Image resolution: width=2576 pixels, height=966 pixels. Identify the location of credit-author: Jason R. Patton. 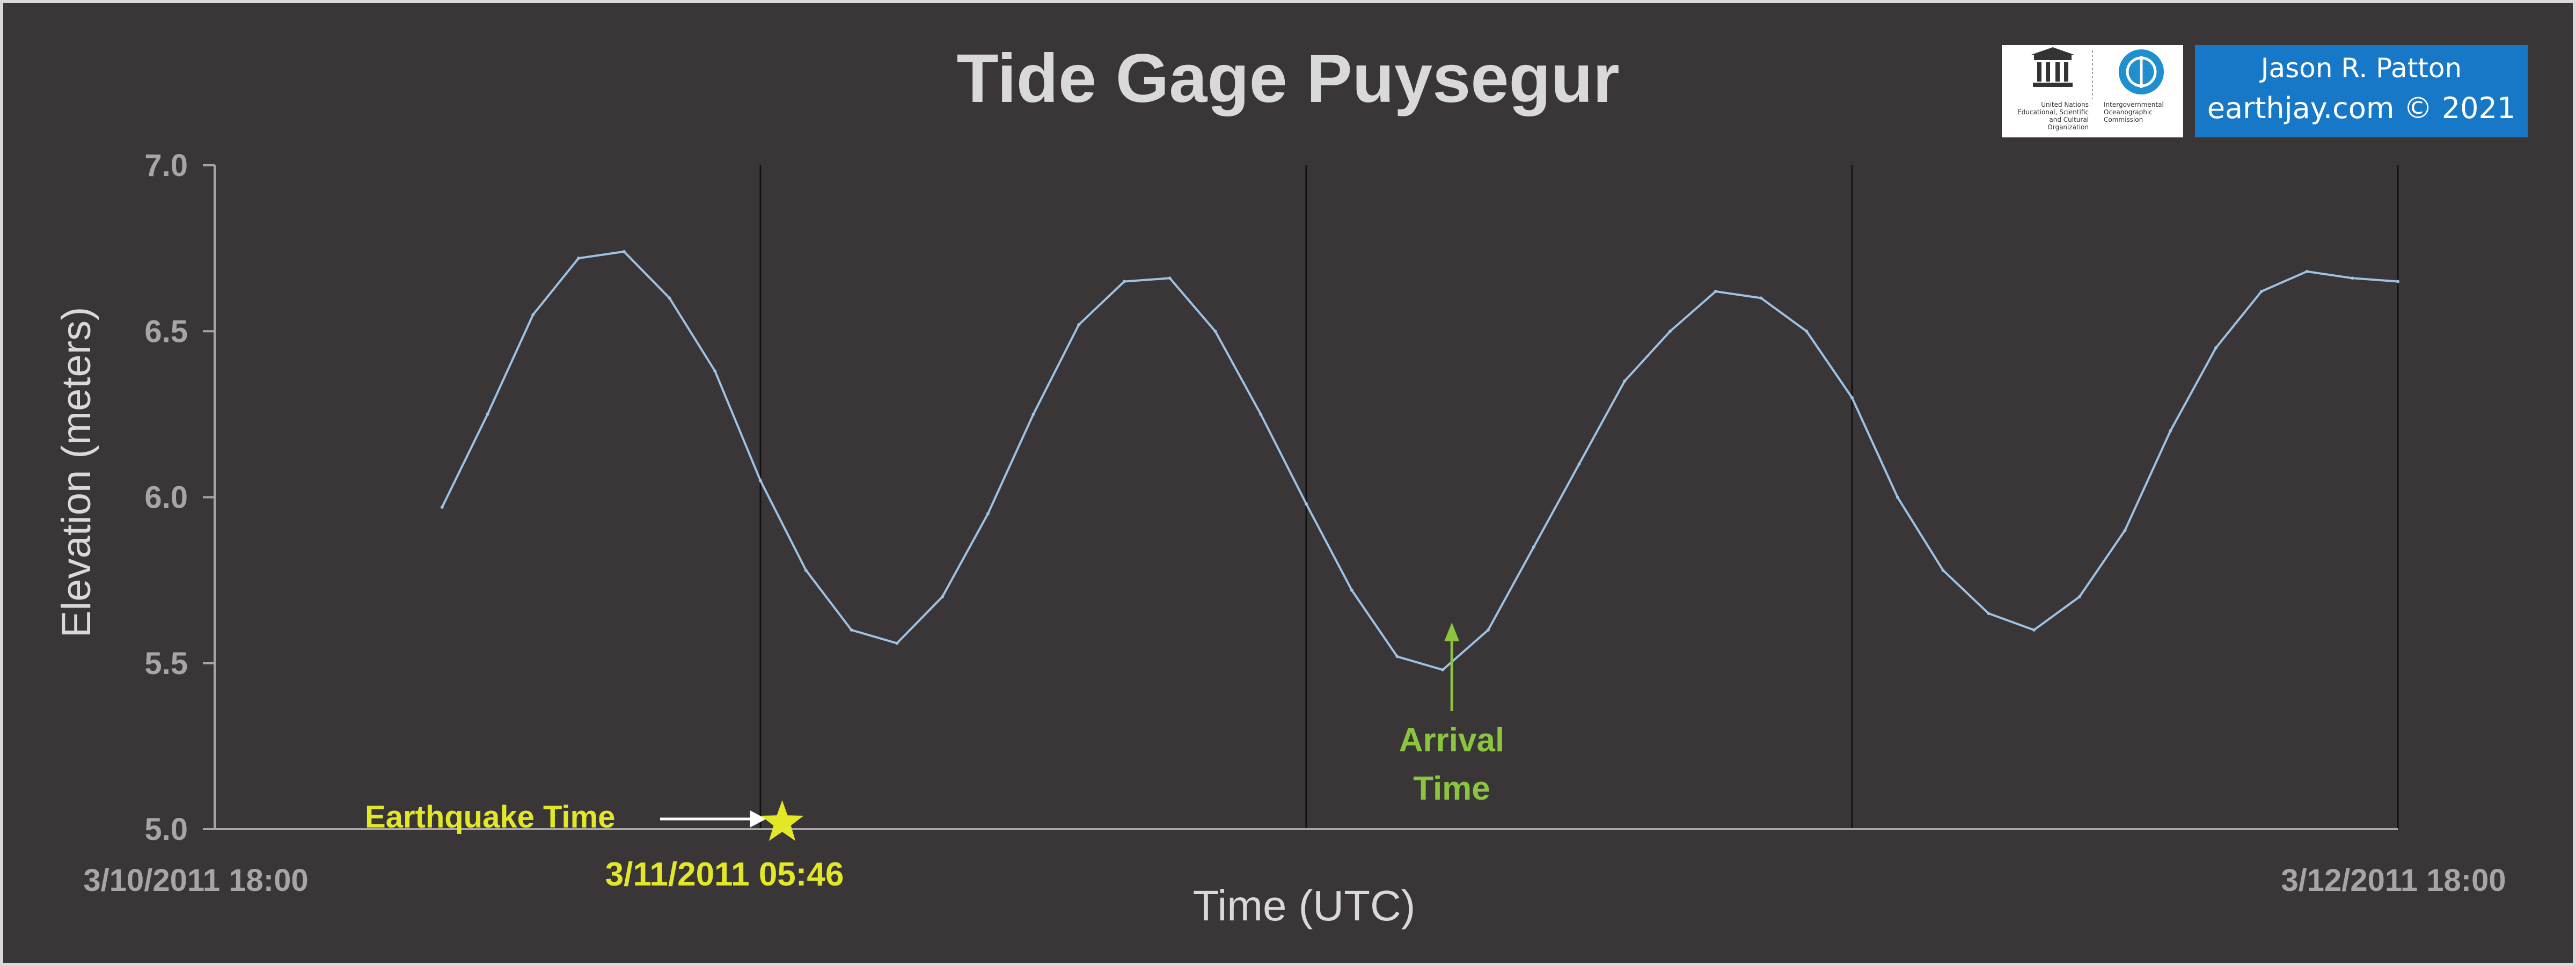
(2361, 68).